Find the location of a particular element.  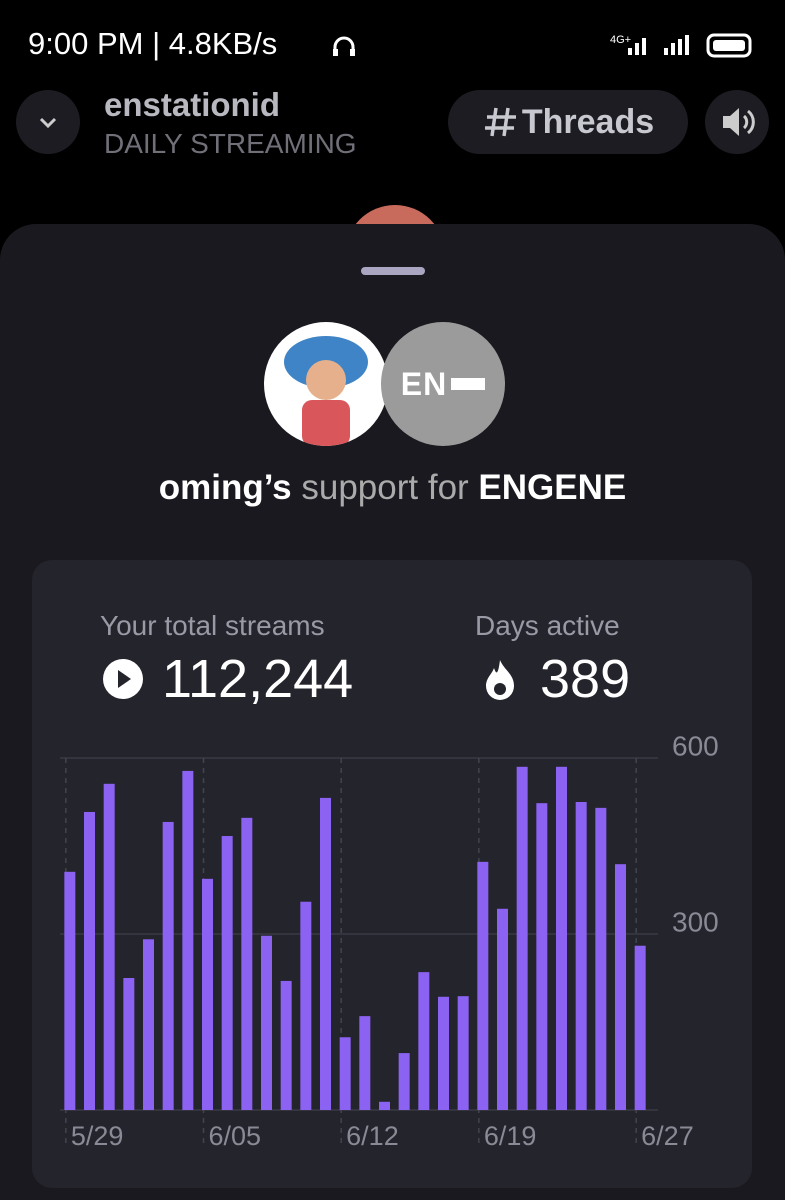

x-tick-label: 6/19 is located at coordinates (510, 1136).